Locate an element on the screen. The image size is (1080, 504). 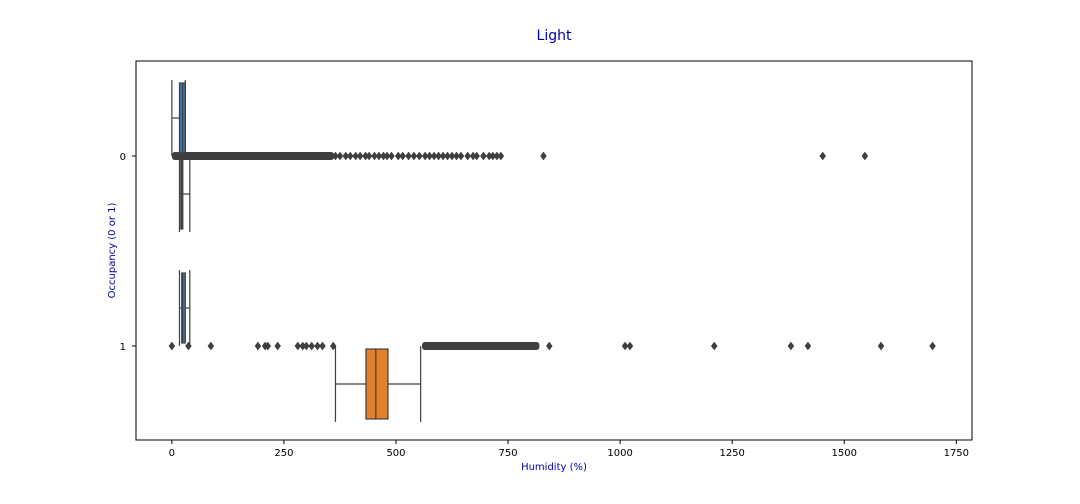
chart-title: Light is located at coordinates (554, 36).